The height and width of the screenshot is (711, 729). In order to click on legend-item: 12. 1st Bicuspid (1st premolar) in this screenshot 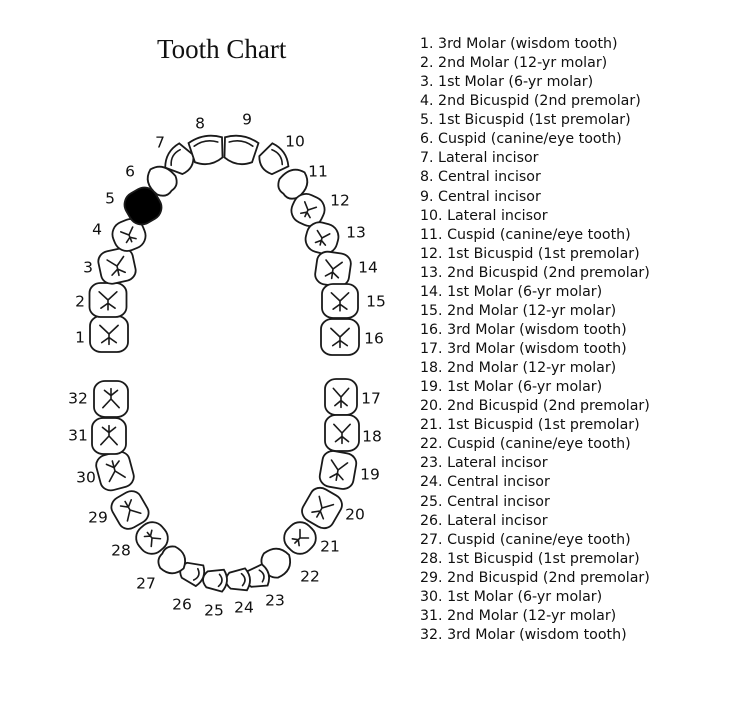, I will do `click(530, 253)`.